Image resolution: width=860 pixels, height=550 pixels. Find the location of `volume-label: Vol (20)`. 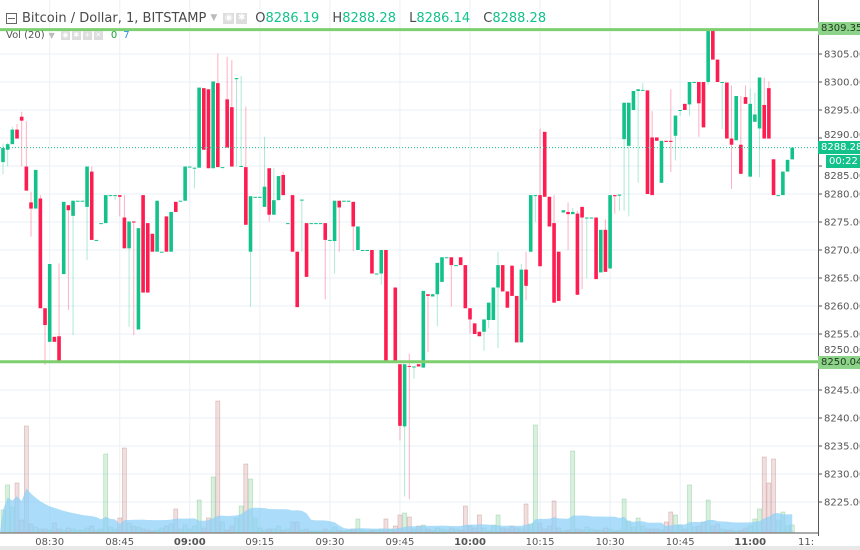

volume-label: Vol (20) is located at coordinates (25, 35).